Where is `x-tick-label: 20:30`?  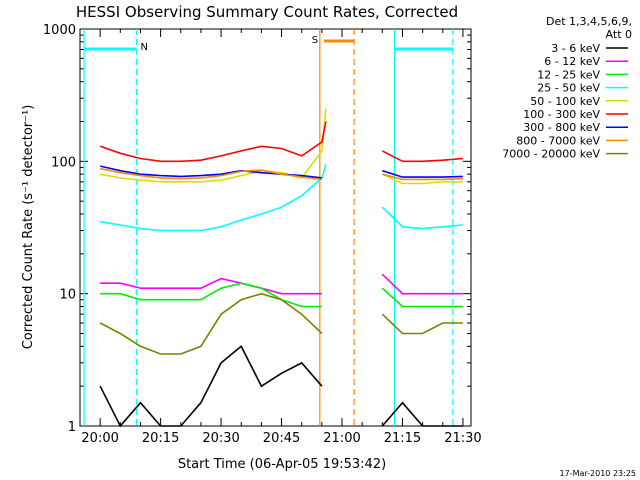 x-tick-label: 20:30 is located at coordinates (220, 438).